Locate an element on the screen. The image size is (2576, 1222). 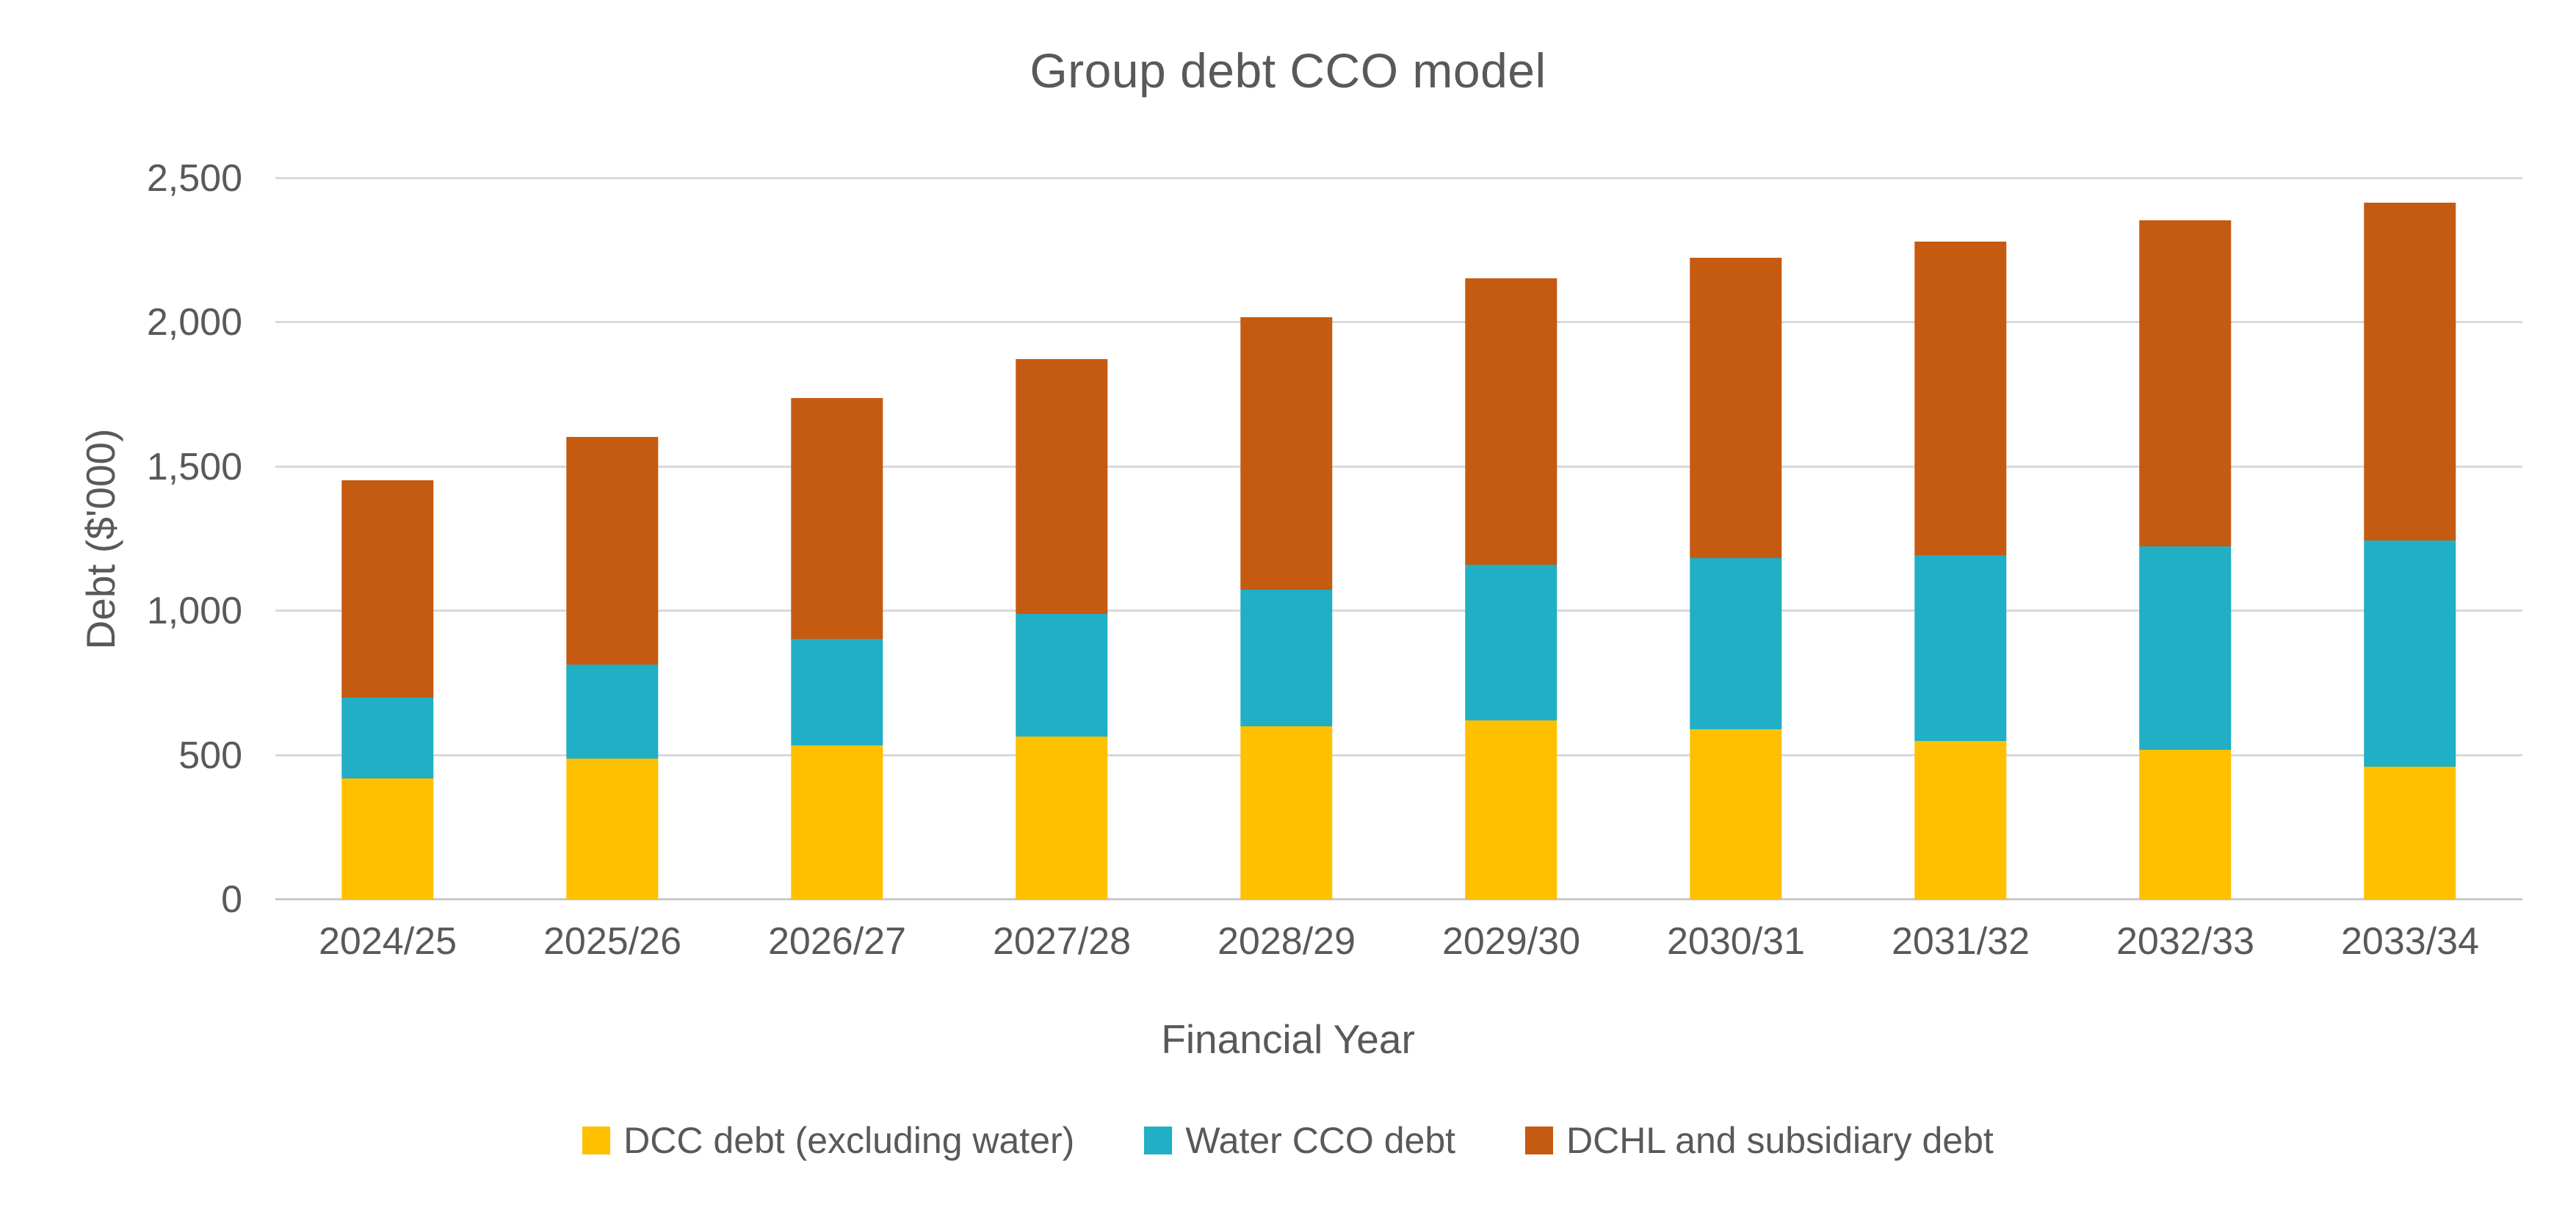
y-tick-label: 0 is located at coordinates (231, 899).